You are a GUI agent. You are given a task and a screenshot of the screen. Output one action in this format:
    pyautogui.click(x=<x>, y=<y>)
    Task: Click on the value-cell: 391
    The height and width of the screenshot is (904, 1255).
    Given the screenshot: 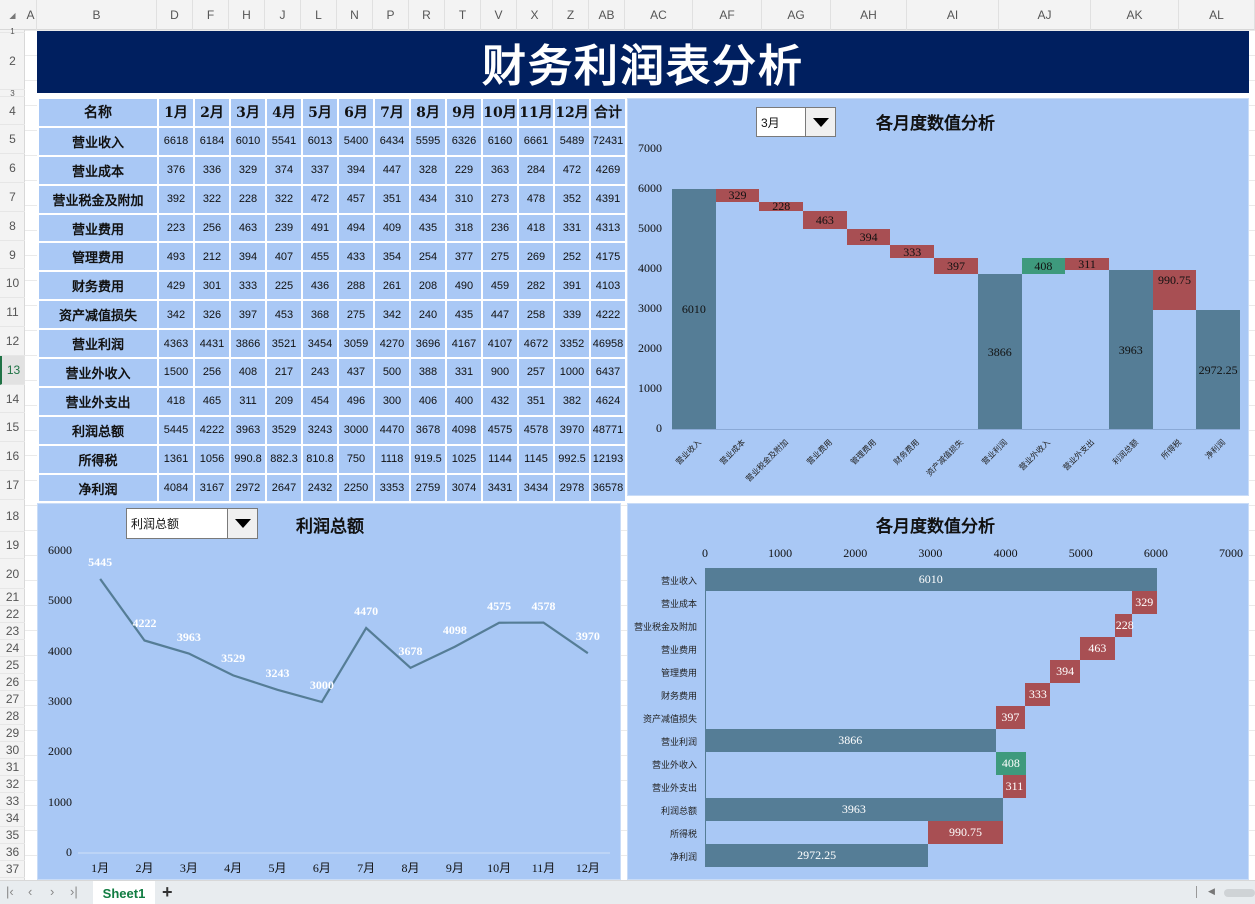 What is the action you would take?
    pyautogui.click(x=572, y=286)
    